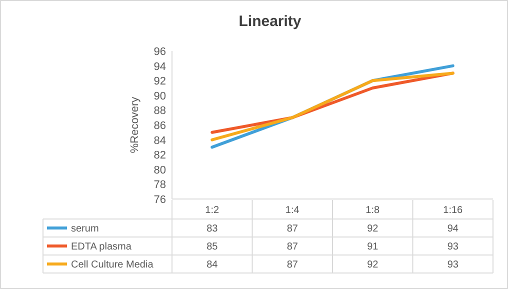  I want to click on y-tick-label: 86, so click(160, 126).